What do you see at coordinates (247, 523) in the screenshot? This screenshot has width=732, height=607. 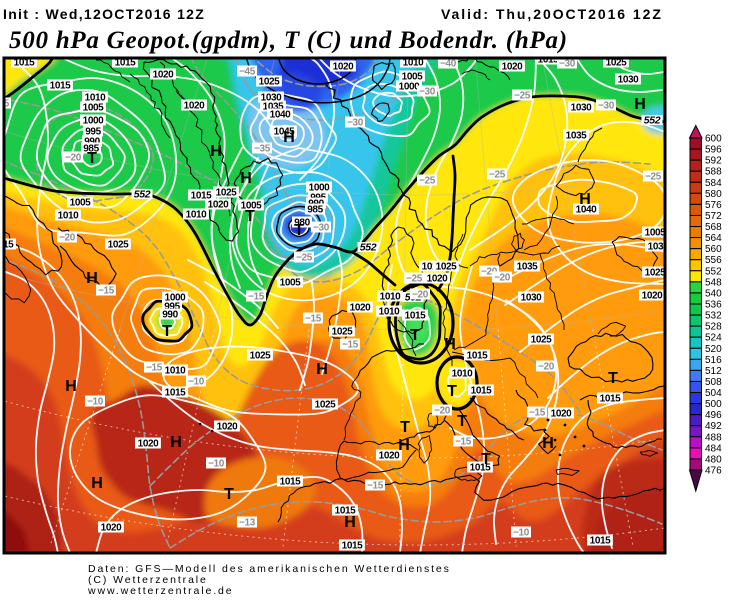 I see `svg-text: −13` at bounding box center [247, 523].